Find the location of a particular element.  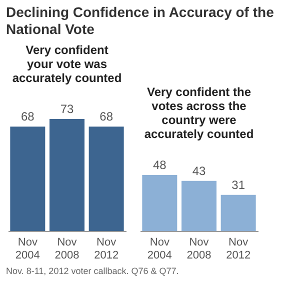

data-label: 73 is located at coordinates (67, 109).